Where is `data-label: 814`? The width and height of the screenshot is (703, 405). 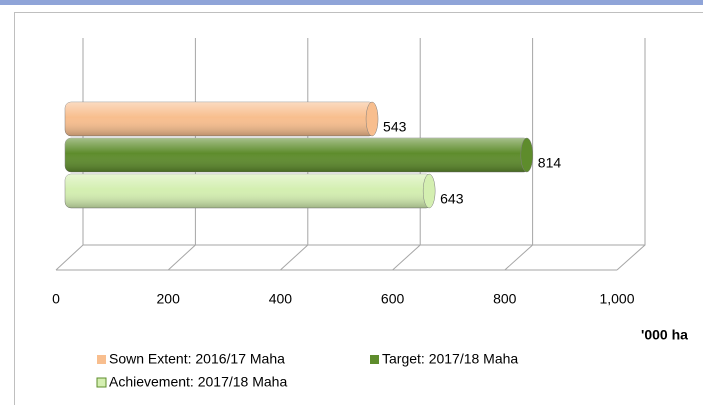 data-label: 814 is located at coordinates (550, 163).